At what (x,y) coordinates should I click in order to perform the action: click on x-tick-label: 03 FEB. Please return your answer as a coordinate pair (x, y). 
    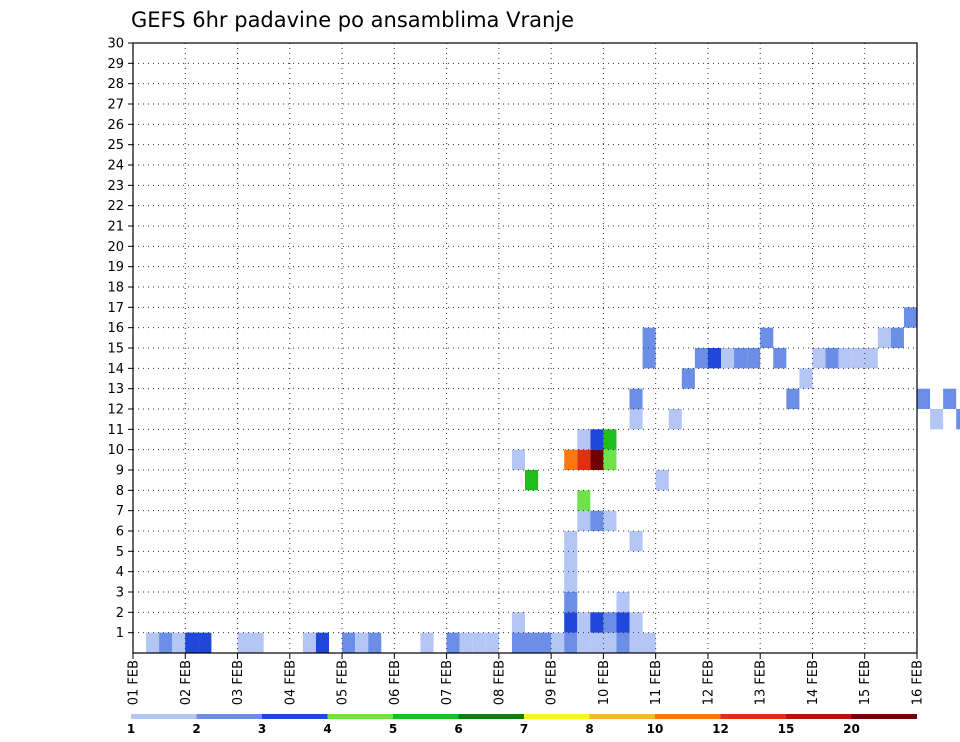
    Looking at the image, I should click on (238, 682).